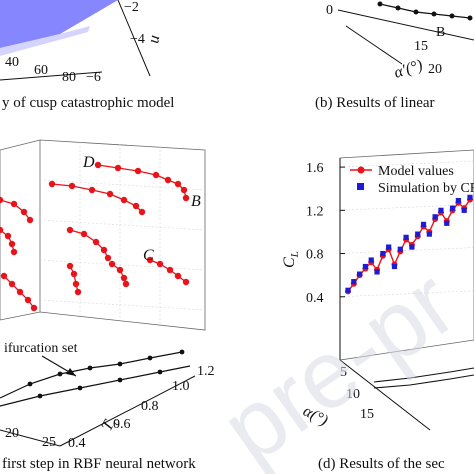 This screenshot has width=474, height=474. Describe the element at coordinates (30, 438) in the screenshot. I see `panel-c-front-axis` at that location.